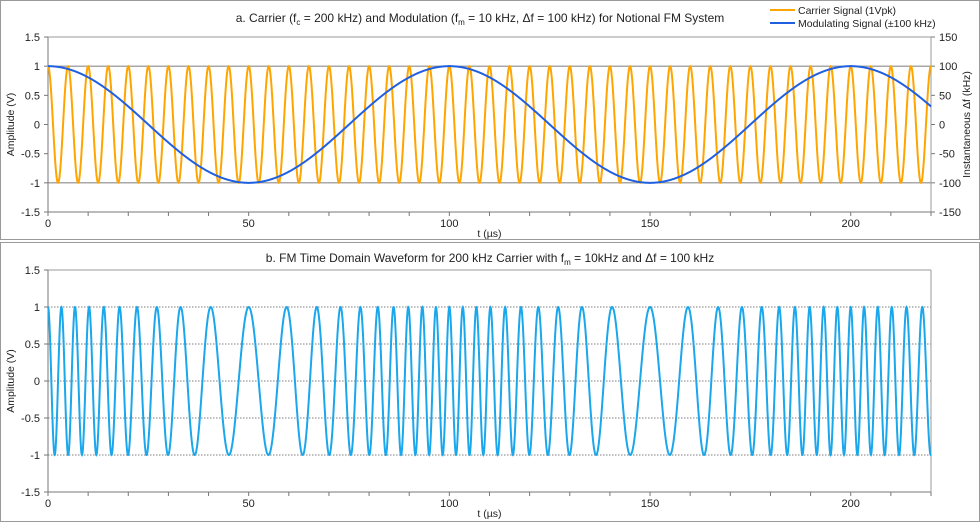  What do you see at coordinates (942, 126) in the screenshot?
I see `y2-tick-label: 0` at bounding box center [942, 126].